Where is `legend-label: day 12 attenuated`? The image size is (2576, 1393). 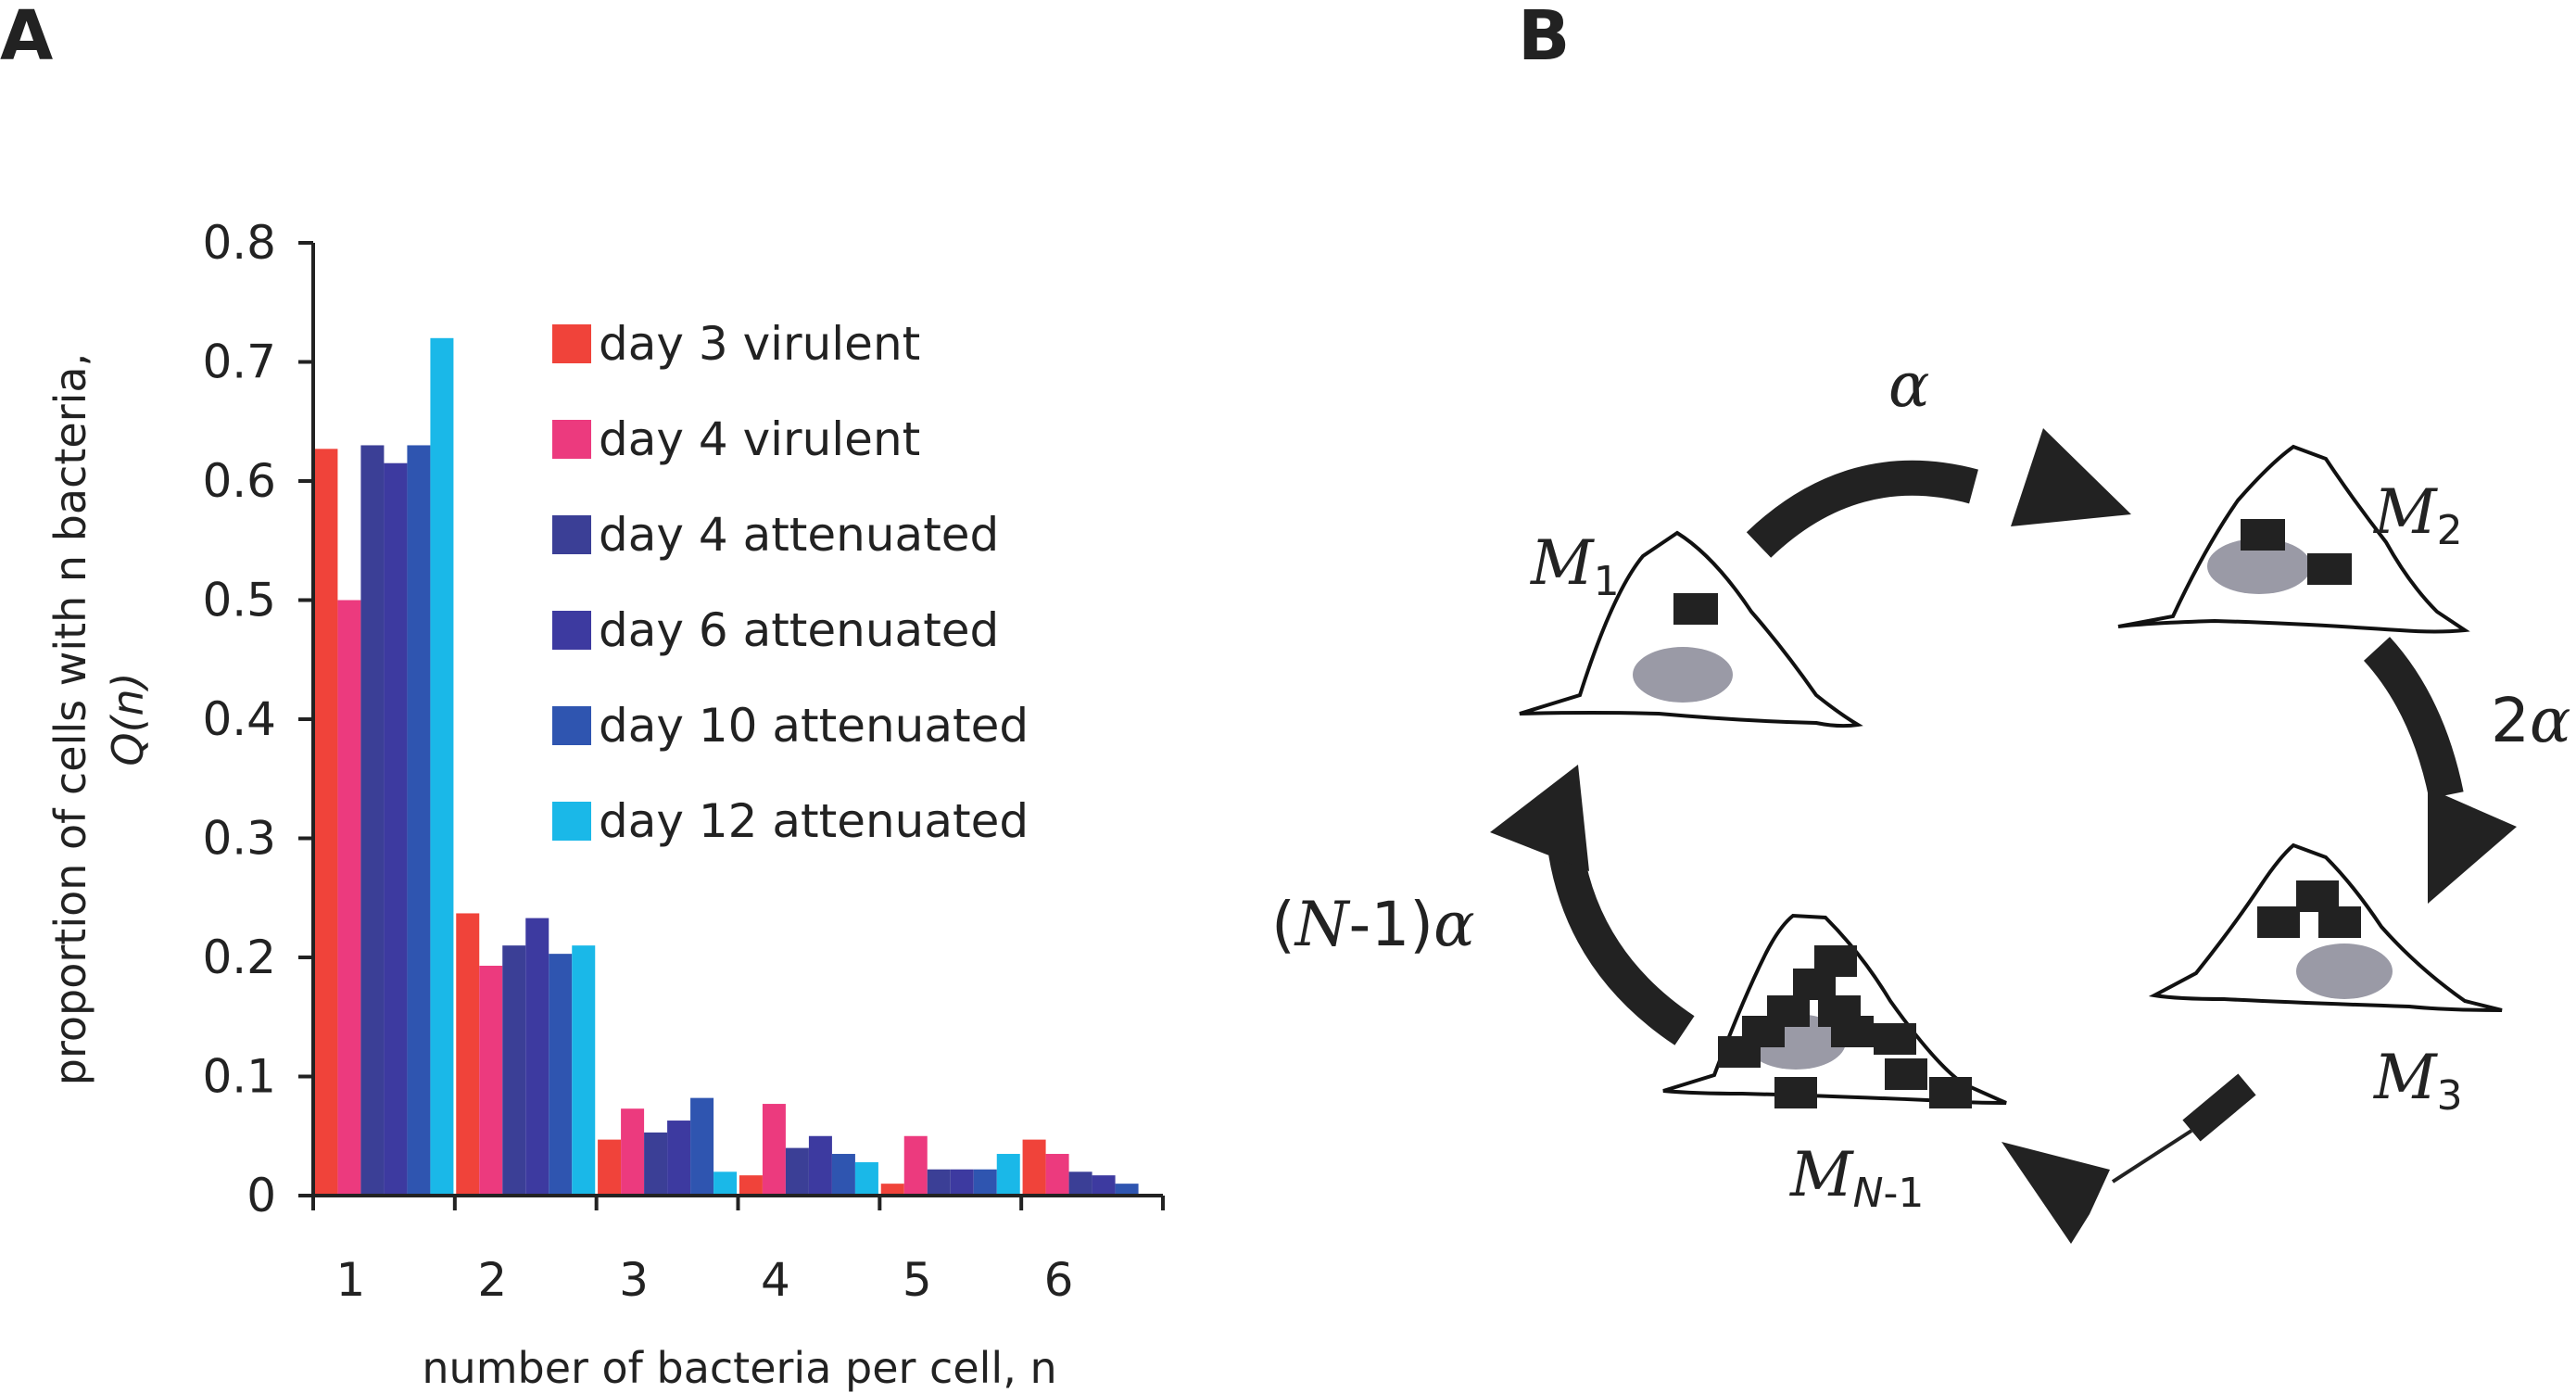
legend-label: day 12 attenuated is located at coordinates (814, 821).